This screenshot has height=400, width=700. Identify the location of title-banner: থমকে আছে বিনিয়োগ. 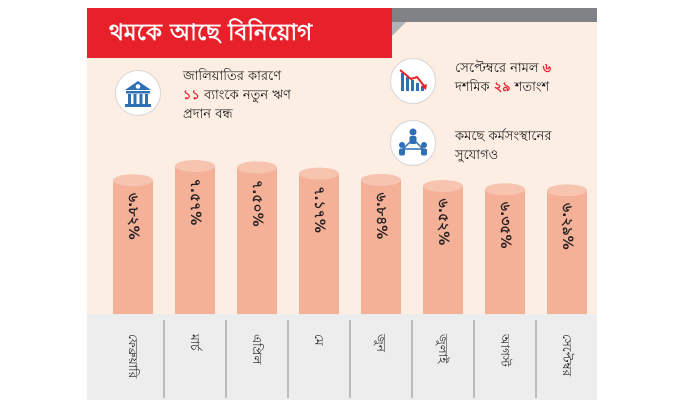
(239, 33).